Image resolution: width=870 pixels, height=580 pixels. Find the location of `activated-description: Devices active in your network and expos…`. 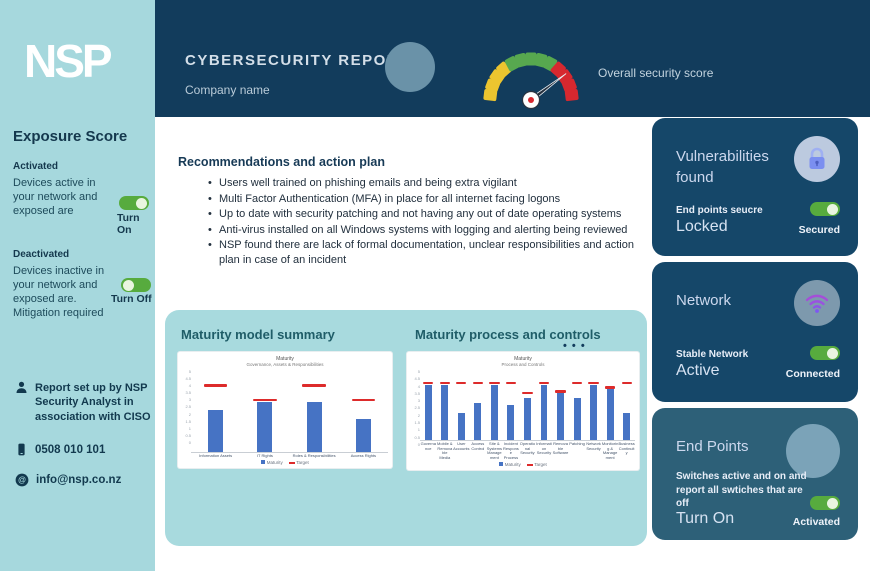

activated-description: Devices active in your network and expos… is located at coordinates (55, 197).